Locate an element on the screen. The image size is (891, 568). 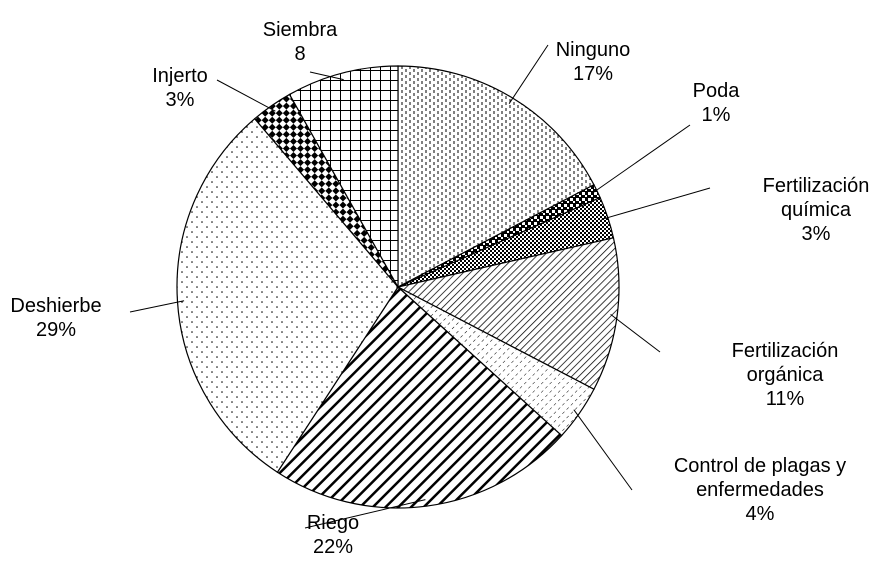
slice-label: Ninguno 17% is located at coordinates (593, 62).